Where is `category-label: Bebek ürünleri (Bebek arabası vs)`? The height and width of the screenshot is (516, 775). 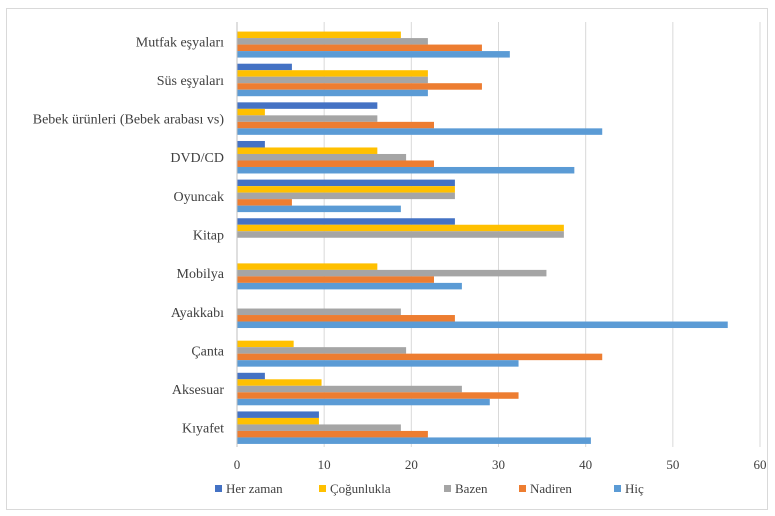
category-label: Bebek ürünleri (Bebek arabası vs) is located at coordinates (129, 120).